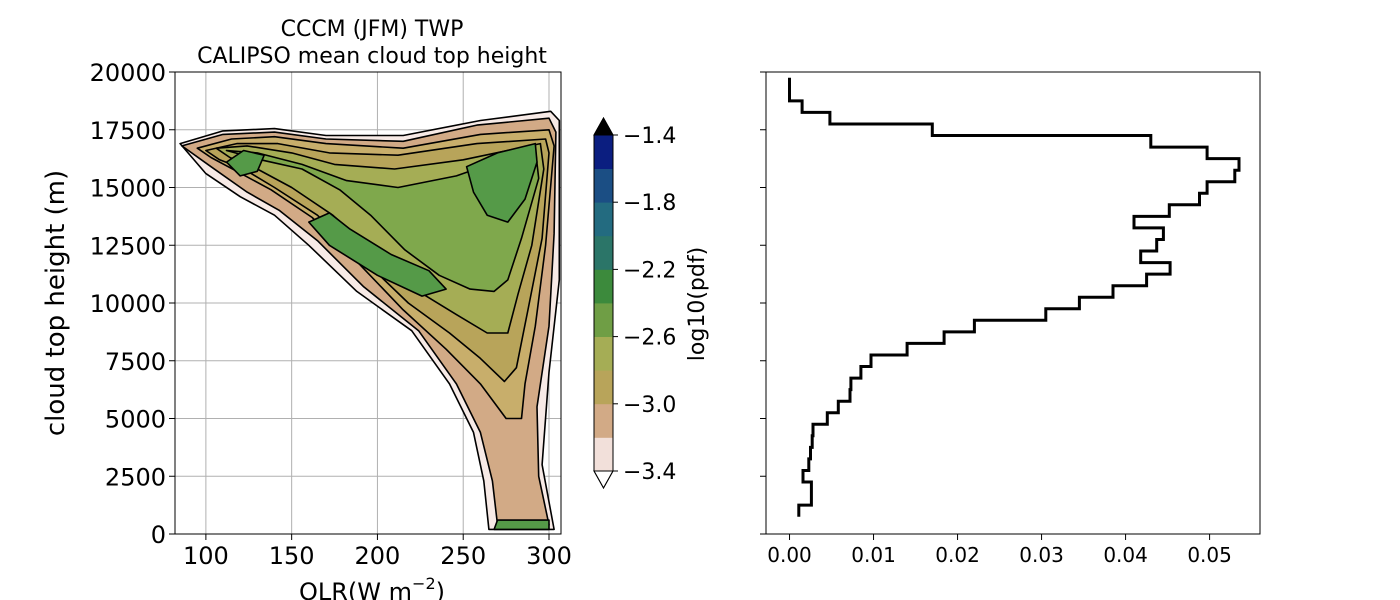  What do you see at coordinates (873, 555) in the screenshot?
I see `histogram-x-tick-label: 0.01` at bounding box center [873, 555].